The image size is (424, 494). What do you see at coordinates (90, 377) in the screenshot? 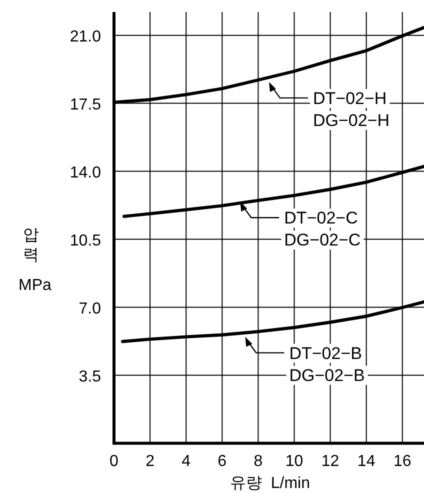
I see `y-tick-label: 3.5` at bounding box center [90, 377].